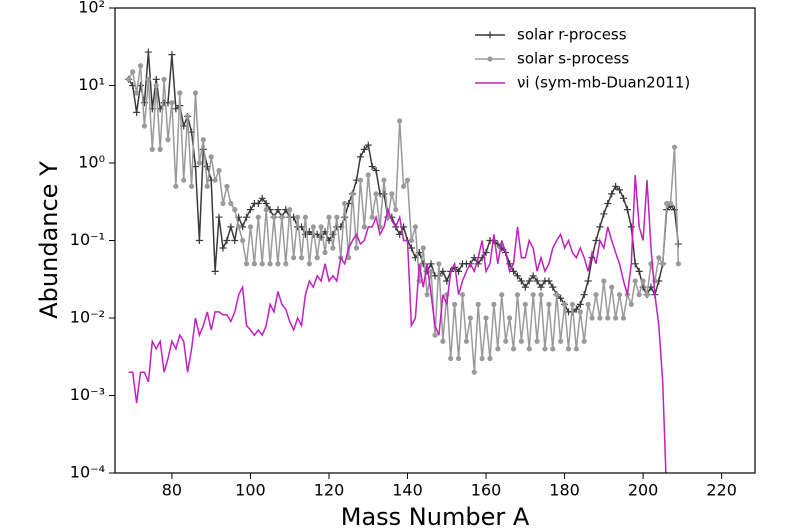 The image size is (800, 530). What do you see at coordinates (172, 490) in the screenshot?
I see `x-tick-label: 80` at bounding box center [172, 490].